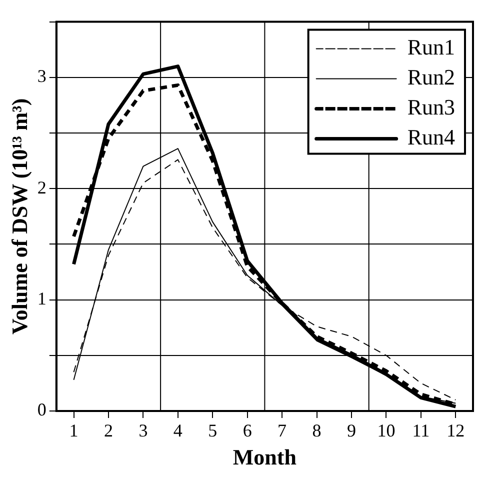 This screenshot has width=483, height=480. What do you see at coordinates (386, 430) in the screenshot?
I see `x-tick-label: 10` at bounding box center [386, 430].